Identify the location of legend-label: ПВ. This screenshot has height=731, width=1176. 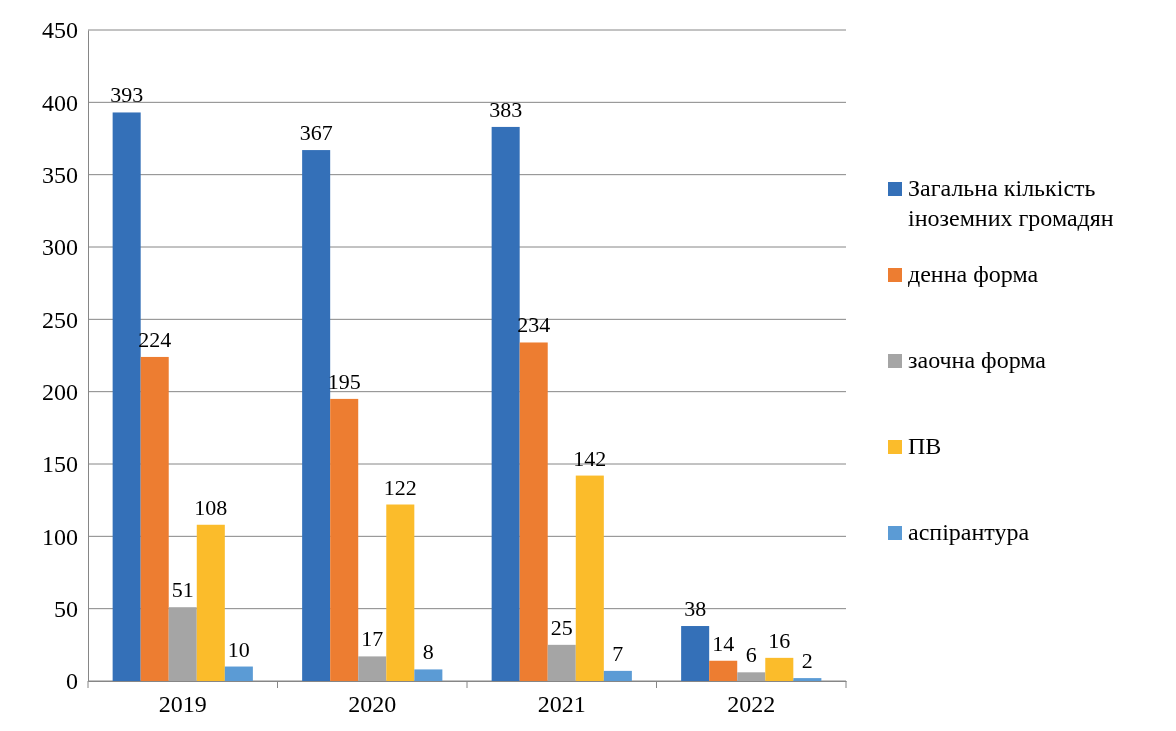
(925, 446).